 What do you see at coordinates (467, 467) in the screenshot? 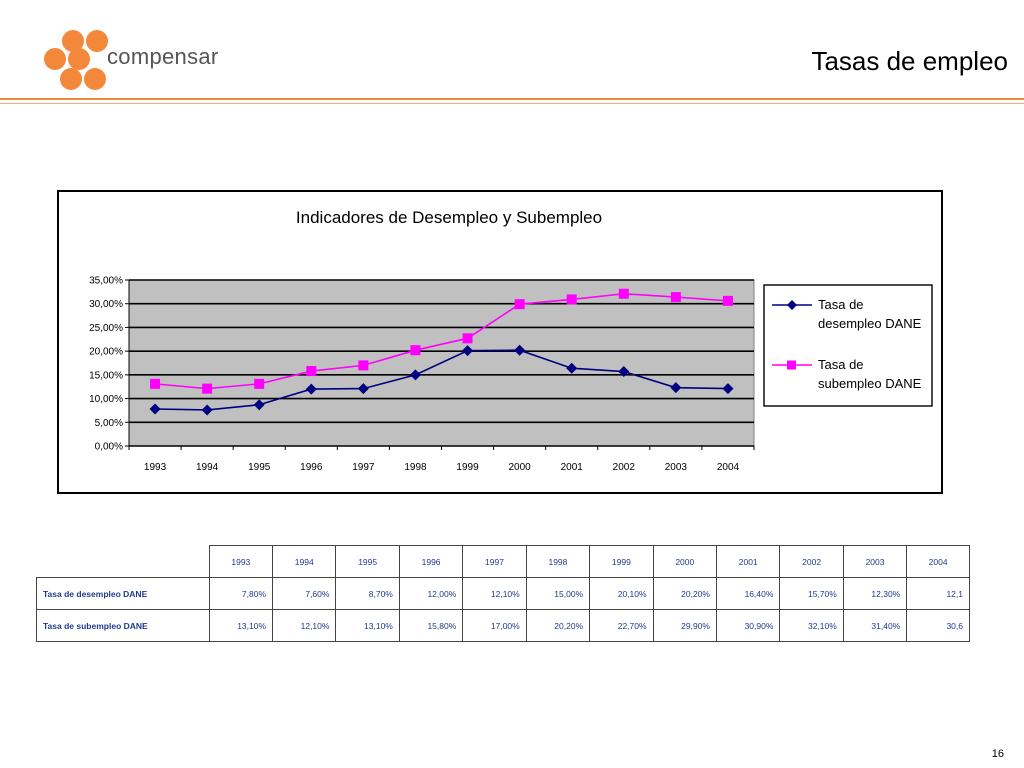
I see `x-tick-label: 1999` at bounding box center [467, 467].